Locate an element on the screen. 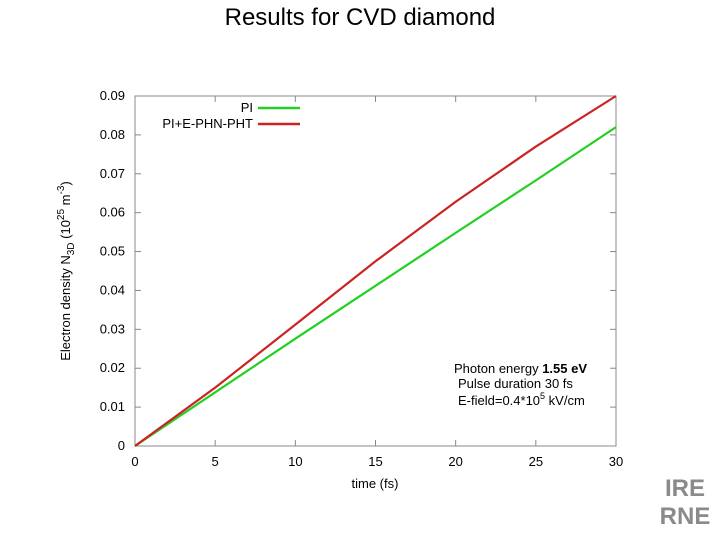 The width and height of the screenshot is (720, 540). y-axis-label-exp: 25 is located at coordinates (61, 215).